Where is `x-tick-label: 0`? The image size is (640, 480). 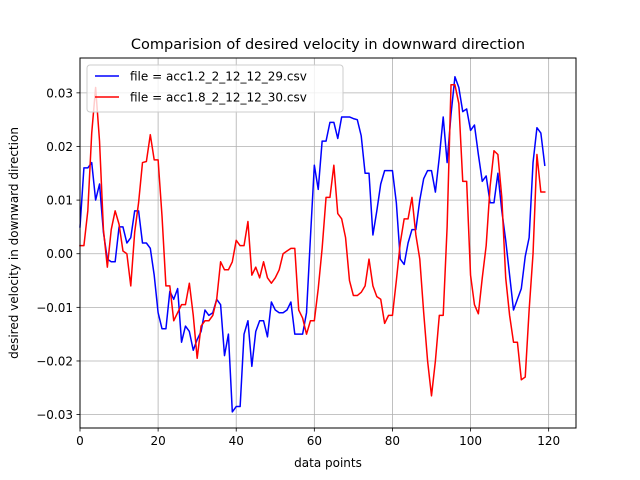
x-tick-label: 0 is located at coordinates (80, 441).